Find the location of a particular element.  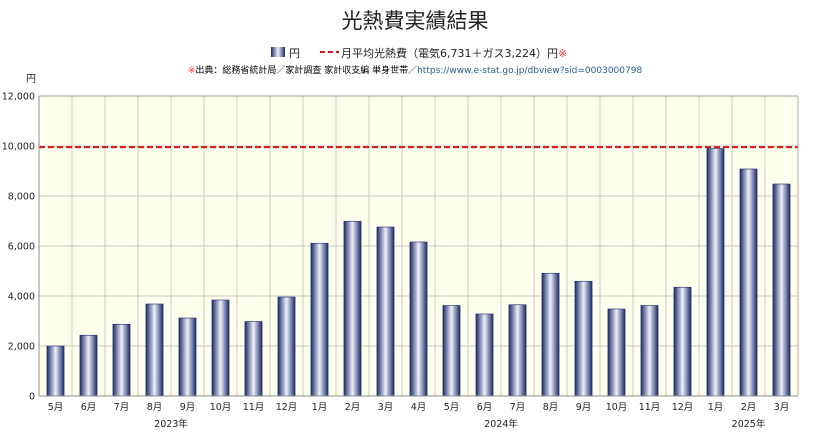

y-tick-label: 0 is located at coordinates (32, 397).